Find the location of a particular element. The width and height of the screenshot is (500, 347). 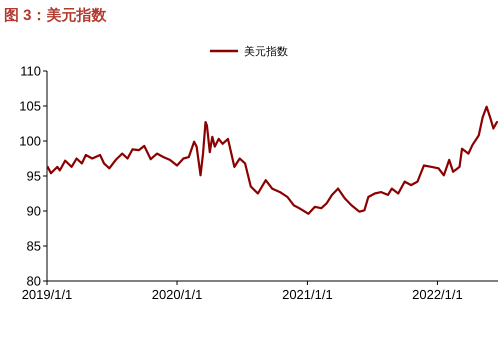

y-tick-label: 100 is located at coordinates (30, 141).